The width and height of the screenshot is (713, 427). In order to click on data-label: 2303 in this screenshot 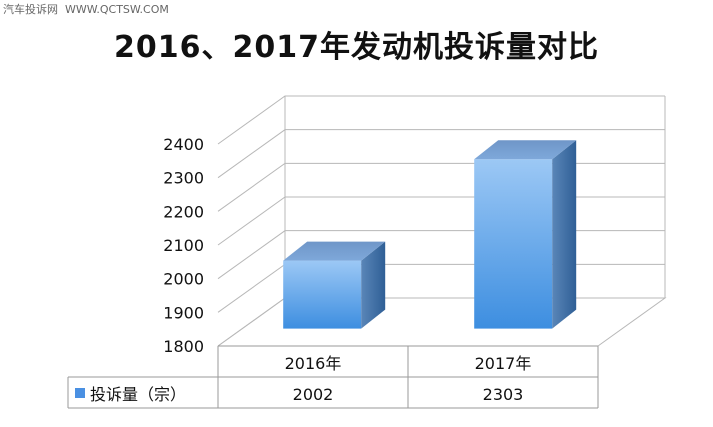, I will do `click(503, 394)`.